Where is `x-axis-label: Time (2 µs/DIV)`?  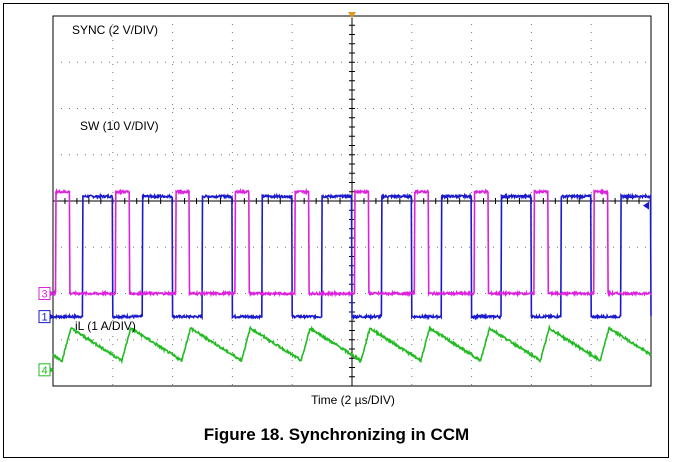 x-axis-label: Time (2 µs/DIV) is located at coordinates (353, 400).